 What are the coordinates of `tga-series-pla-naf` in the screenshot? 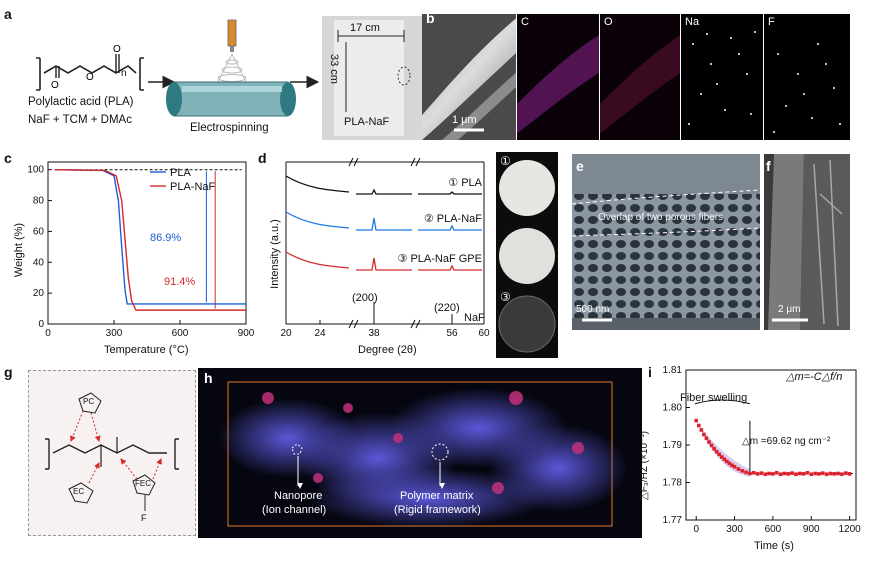 It's located at (150, 240).